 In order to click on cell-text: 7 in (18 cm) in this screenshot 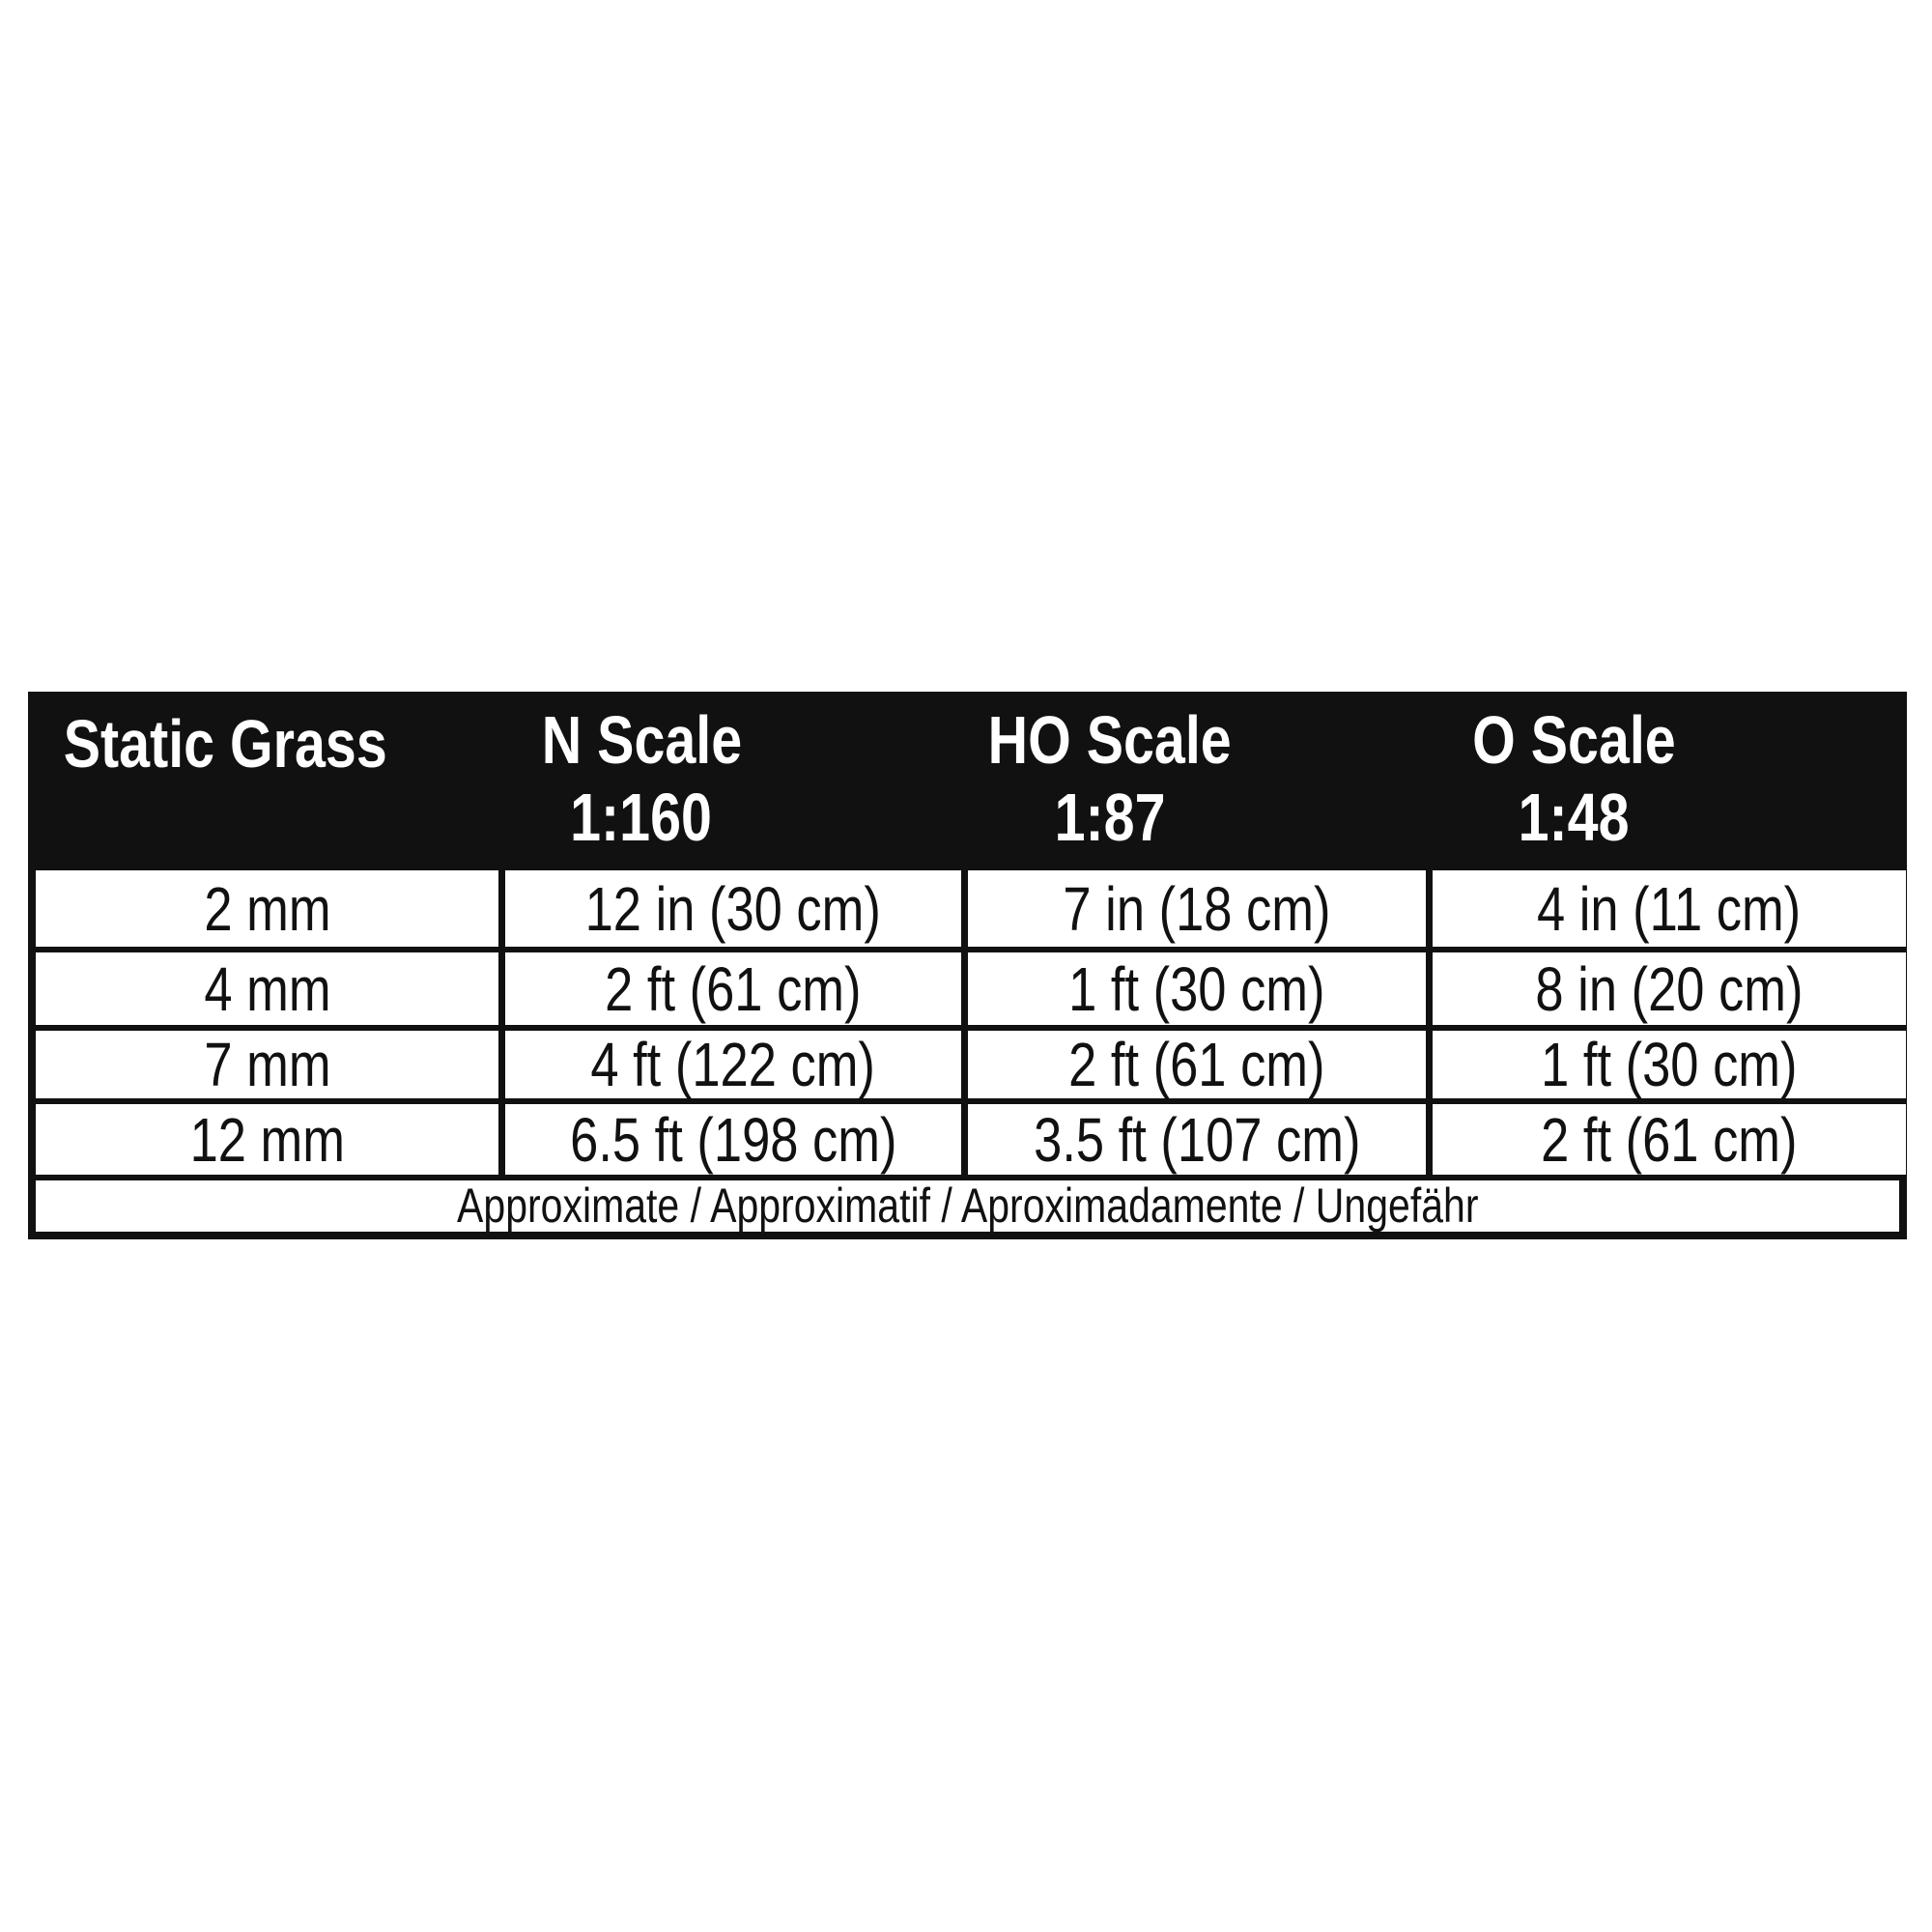, I will do `click(1197, 908)`.